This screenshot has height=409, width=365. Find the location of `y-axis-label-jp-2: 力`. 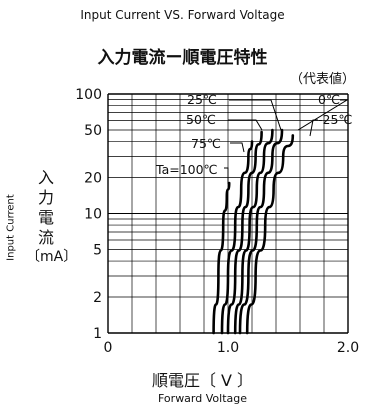

y-axis-label-jp-2: 力 is located at coordinates (46, 197).